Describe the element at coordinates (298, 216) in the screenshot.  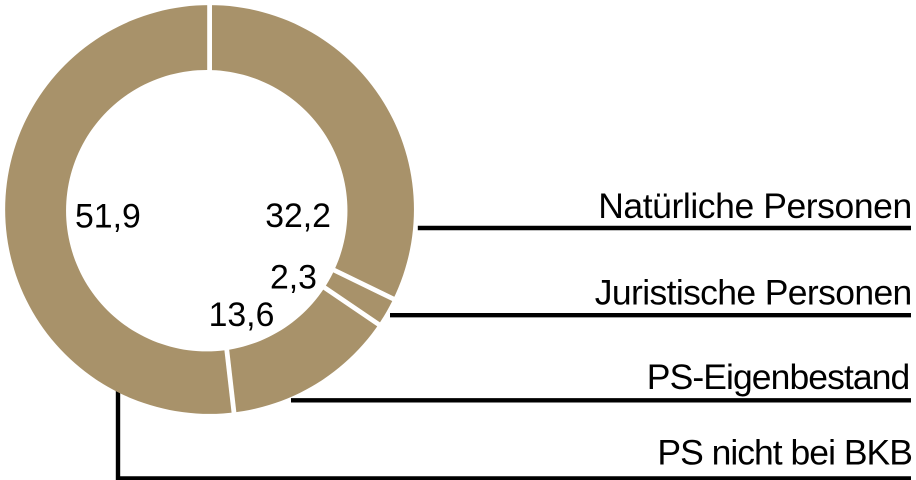
I see `svg-text: 32,2` at that location.